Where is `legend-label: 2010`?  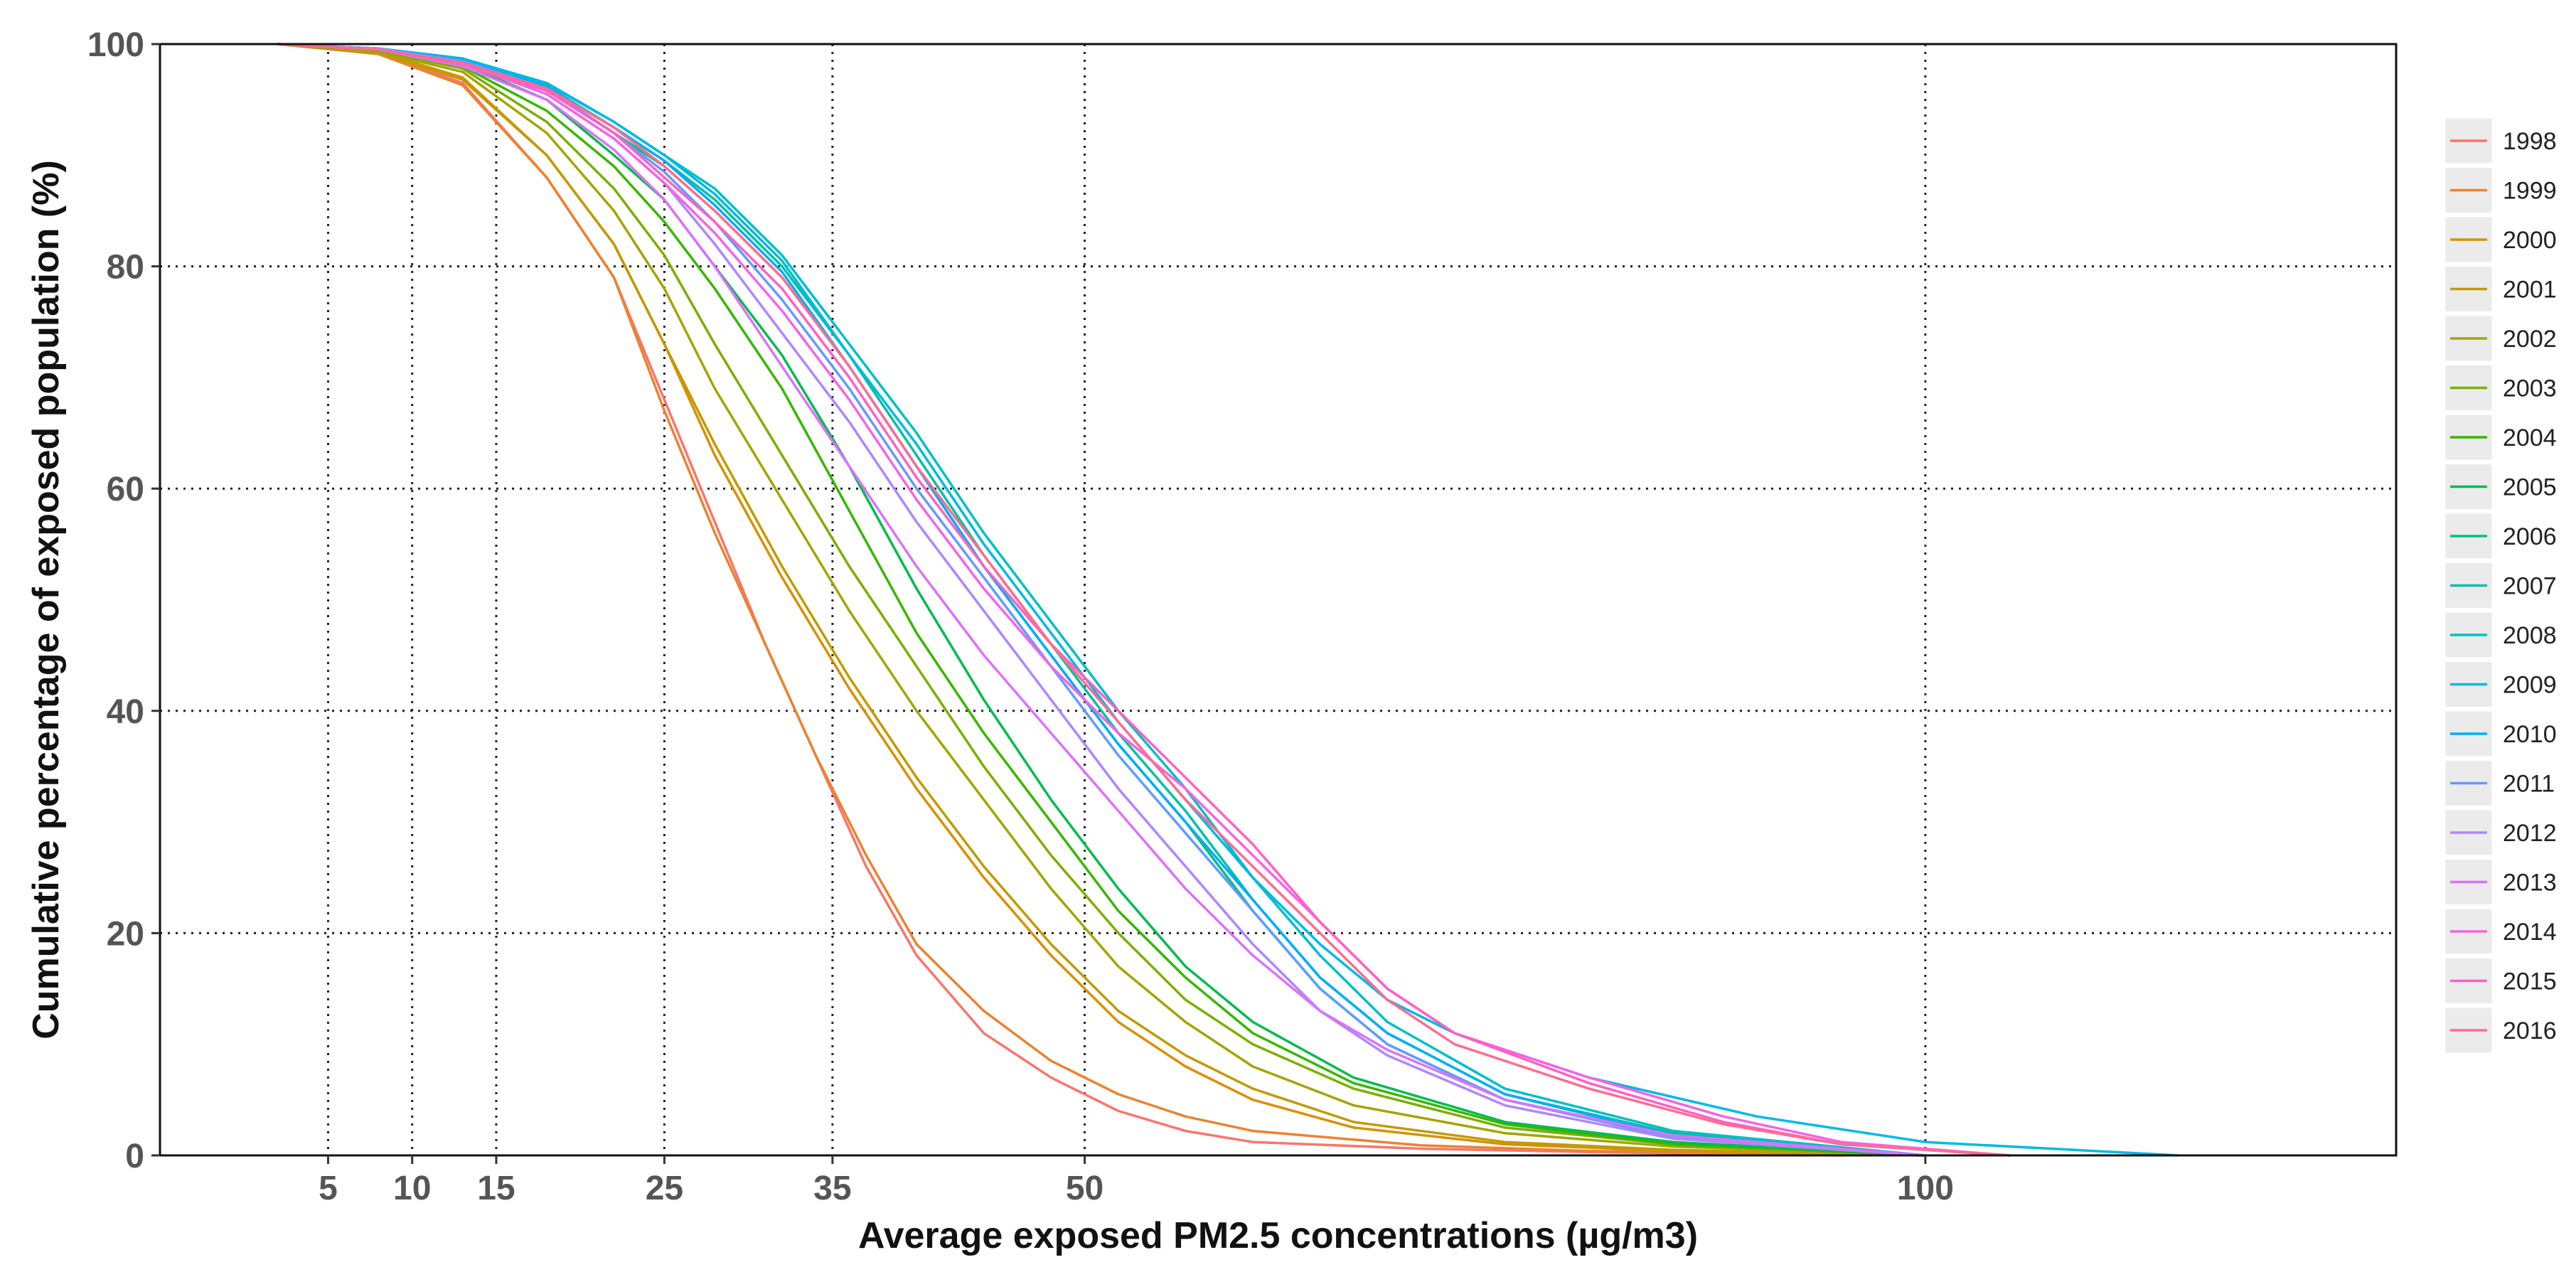
legend-label: 2010 is located at coordinates (2530, 734).